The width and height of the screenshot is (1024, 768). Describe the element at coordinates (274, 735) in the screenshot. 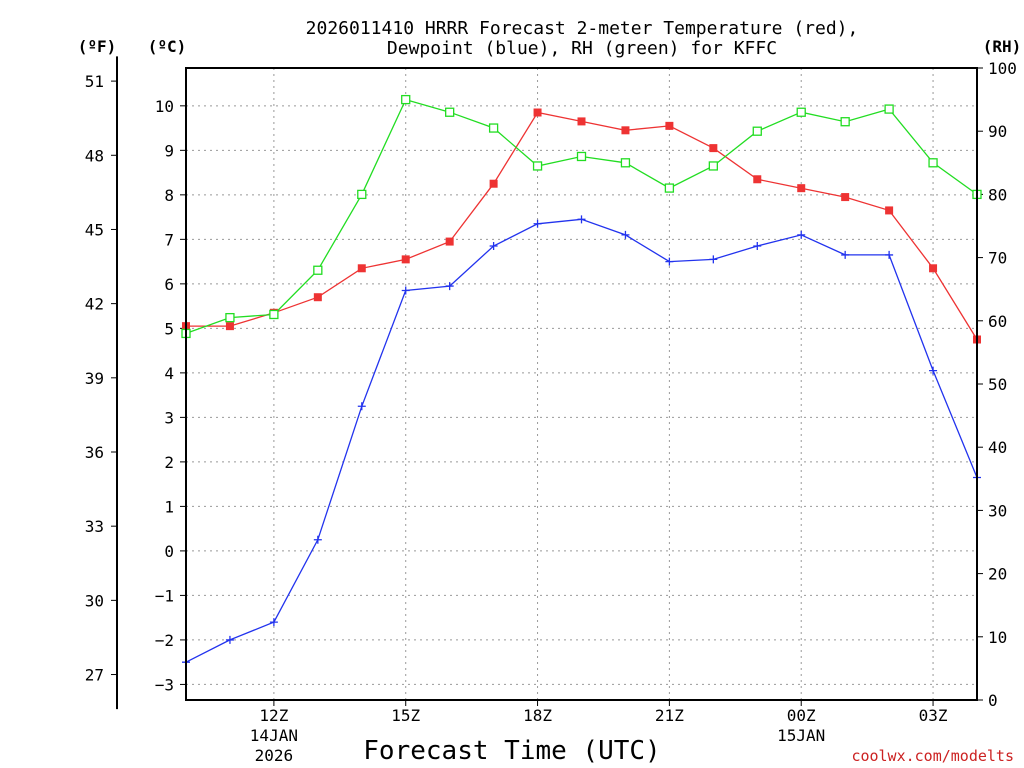

I see `time-tick-date: 14JAN` at that location.